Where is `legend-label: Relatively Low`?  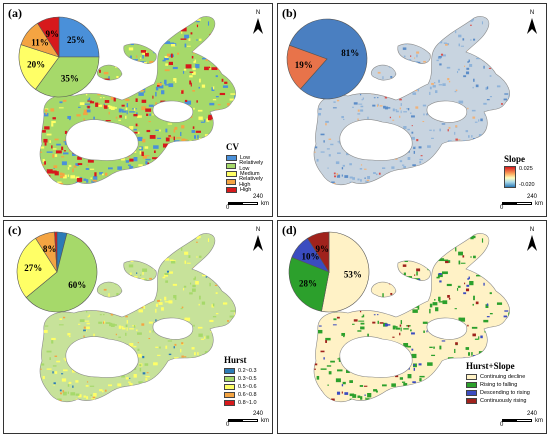
legend-label: Relatively Low is located at coordinates (251, 166).